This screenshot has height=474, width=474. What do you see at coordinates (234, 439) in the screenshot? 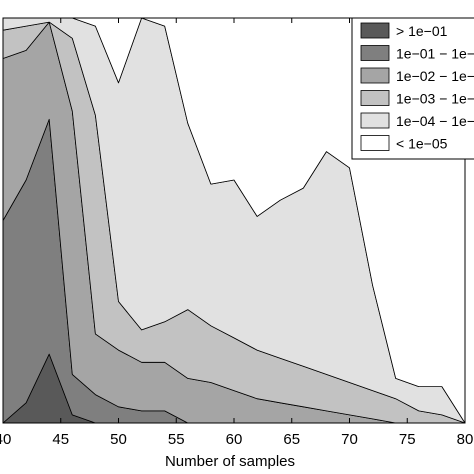
I see `x-tick-label: 60` at bounding box center [234, 439].